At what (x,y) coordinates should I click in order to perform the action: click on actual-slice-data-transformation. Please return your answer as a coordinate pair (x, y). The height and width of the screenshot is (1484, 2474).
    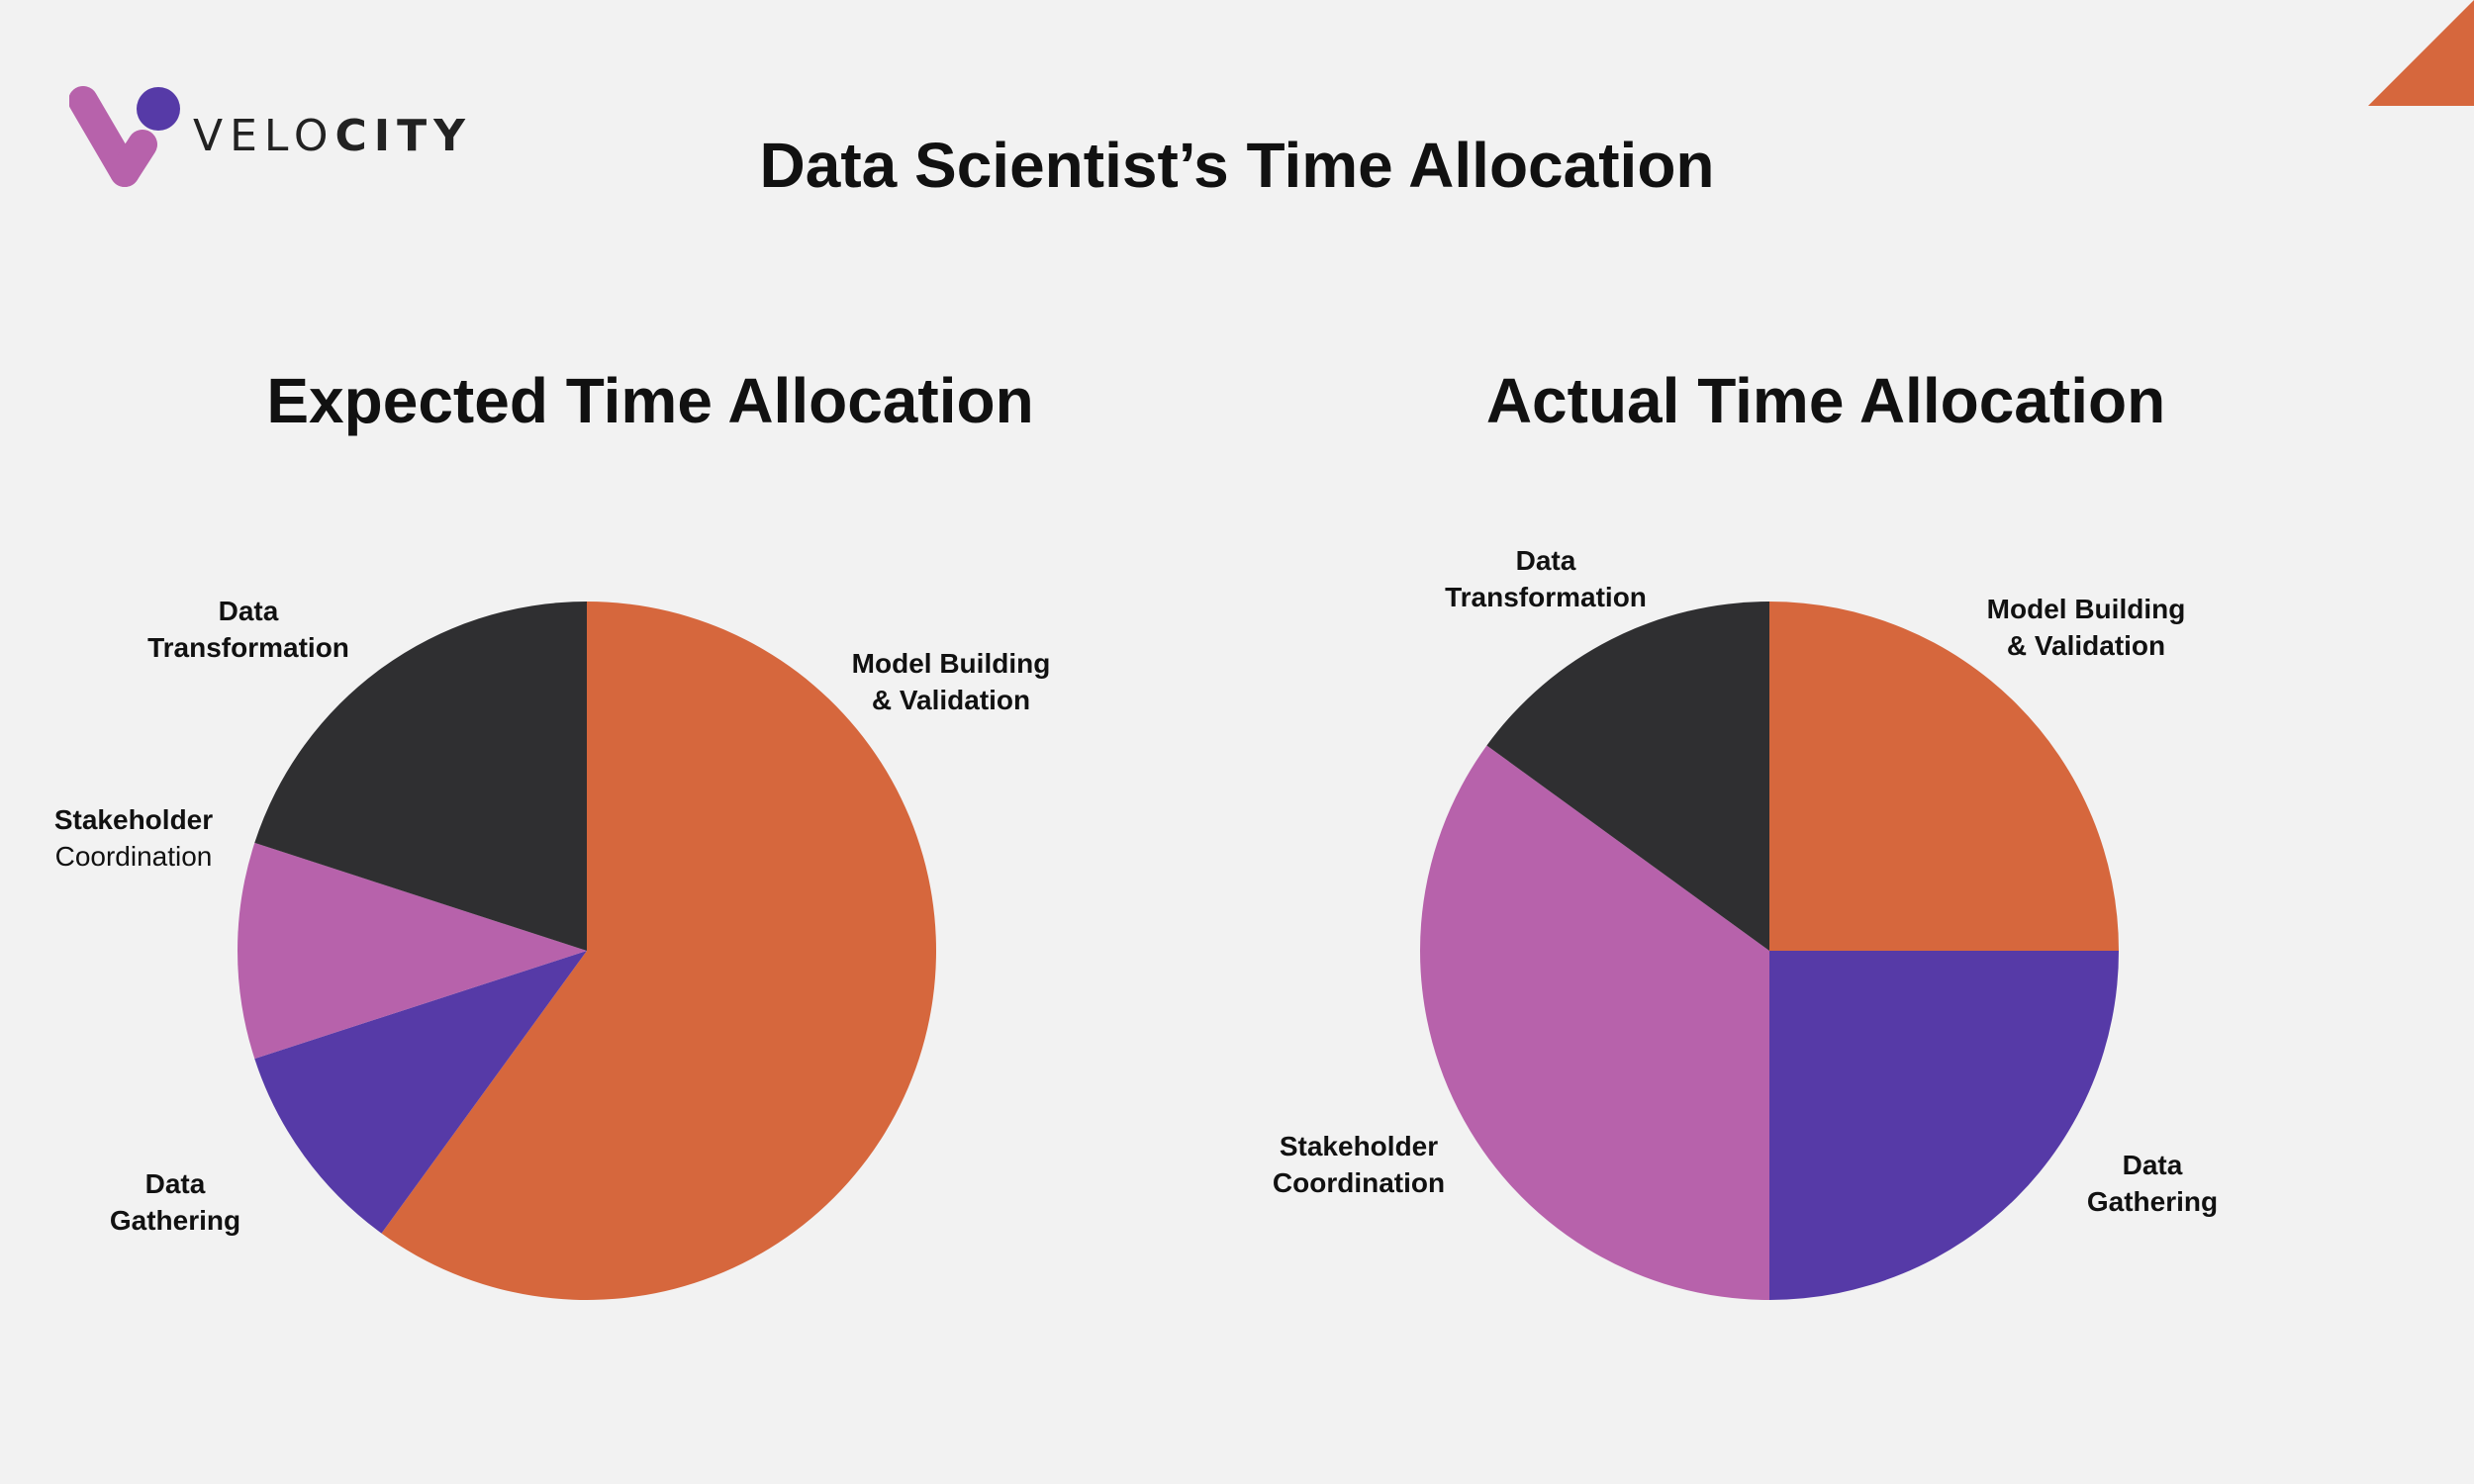
    Looking at the image, I should click on (1628, 776).